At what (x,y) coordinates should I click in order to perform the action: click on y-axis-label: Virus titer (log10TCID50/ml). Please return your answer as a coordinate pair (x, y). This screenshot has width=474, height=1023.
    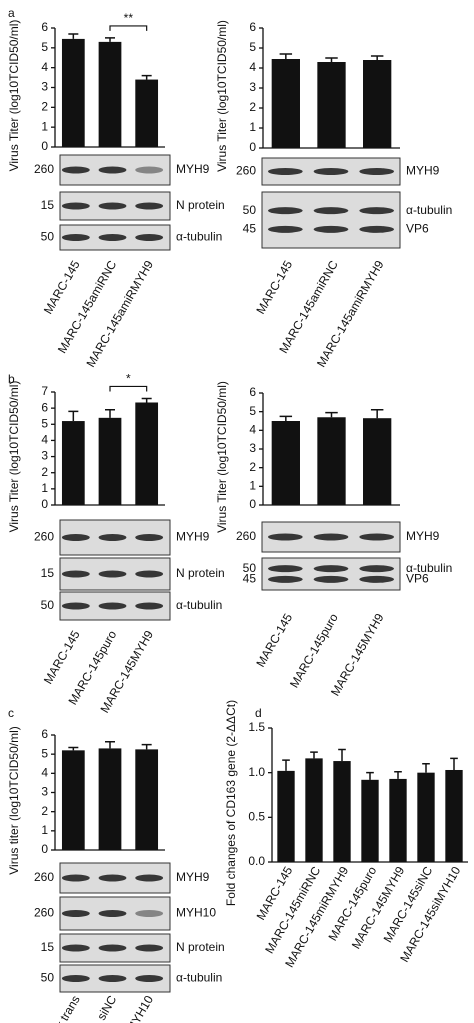
    Looking at the image, I should click on (14, 800).